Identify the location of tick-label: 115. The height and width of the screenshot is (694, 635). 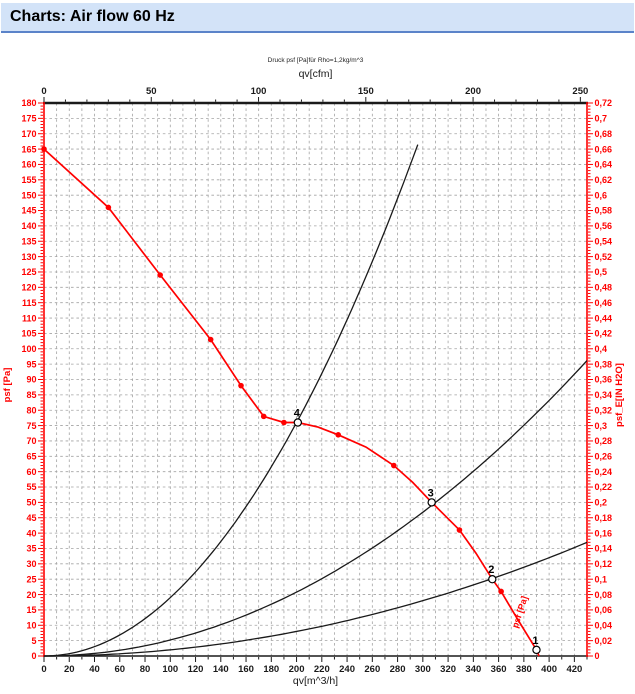
(29, 303).